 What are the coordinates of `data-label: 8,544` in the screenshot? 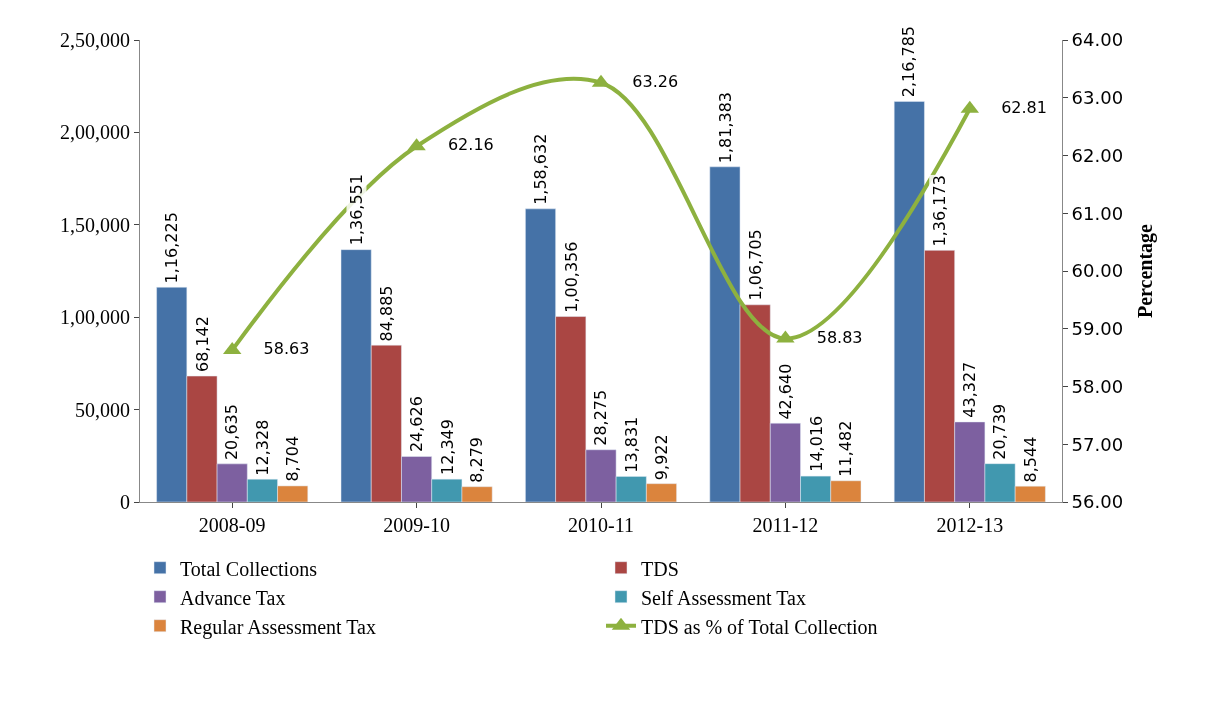 It's located at (1031, 459).